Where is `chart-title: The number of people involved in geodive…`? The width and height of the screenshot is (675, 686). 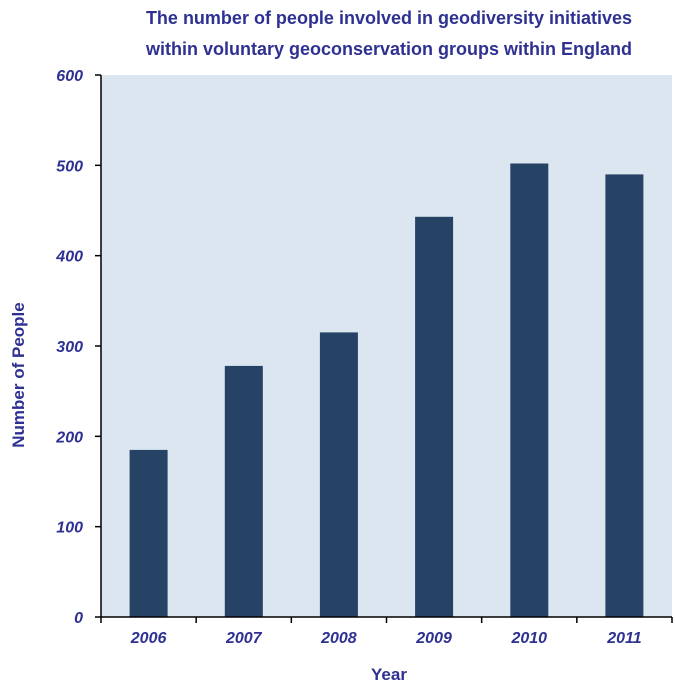 chart-title: The number of people involved in geodive… is located at coordinates (388, 33).